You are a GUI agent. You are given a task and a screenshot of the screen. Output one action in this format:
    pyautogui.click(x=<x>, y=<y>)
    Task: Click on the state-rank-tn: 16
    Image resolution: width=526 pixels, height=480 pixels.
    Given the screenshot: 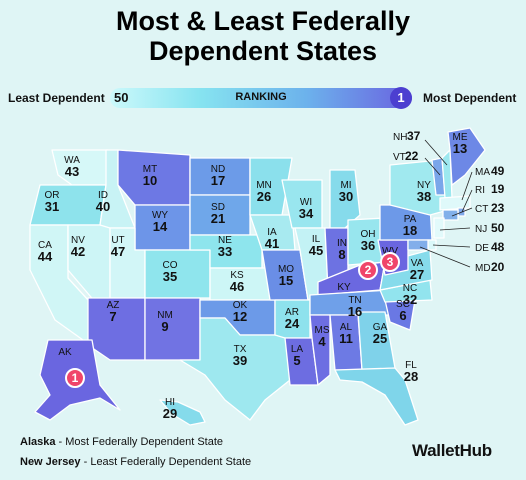 What is the action you would take?
    pyautogui.click(x=355, y=311)
    